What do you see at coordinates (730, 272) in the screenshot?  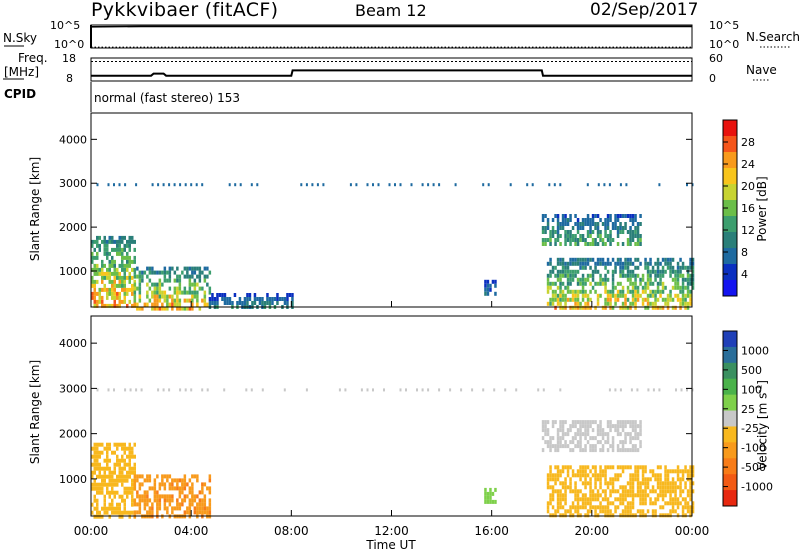 I see `power-colorbar-swatch` at bounding box center [730, 272].